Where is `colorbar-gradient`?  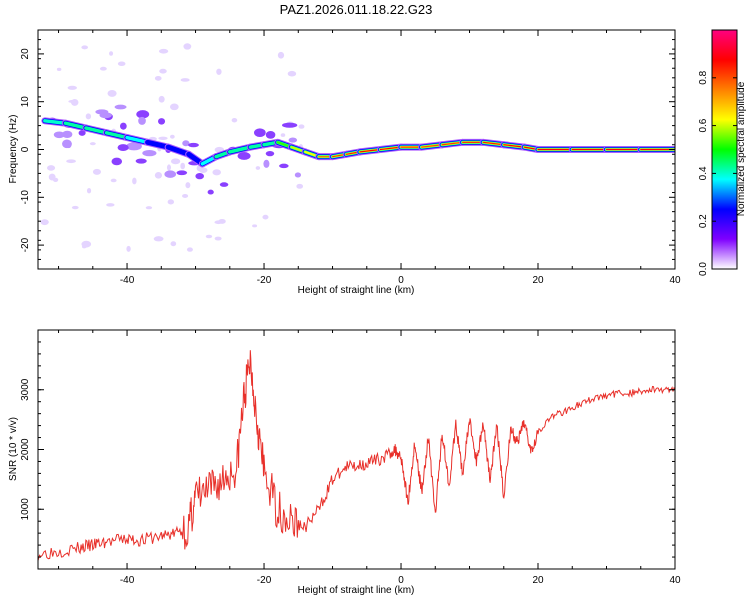
colorbar-gradient is located at coordinates (724, 149).